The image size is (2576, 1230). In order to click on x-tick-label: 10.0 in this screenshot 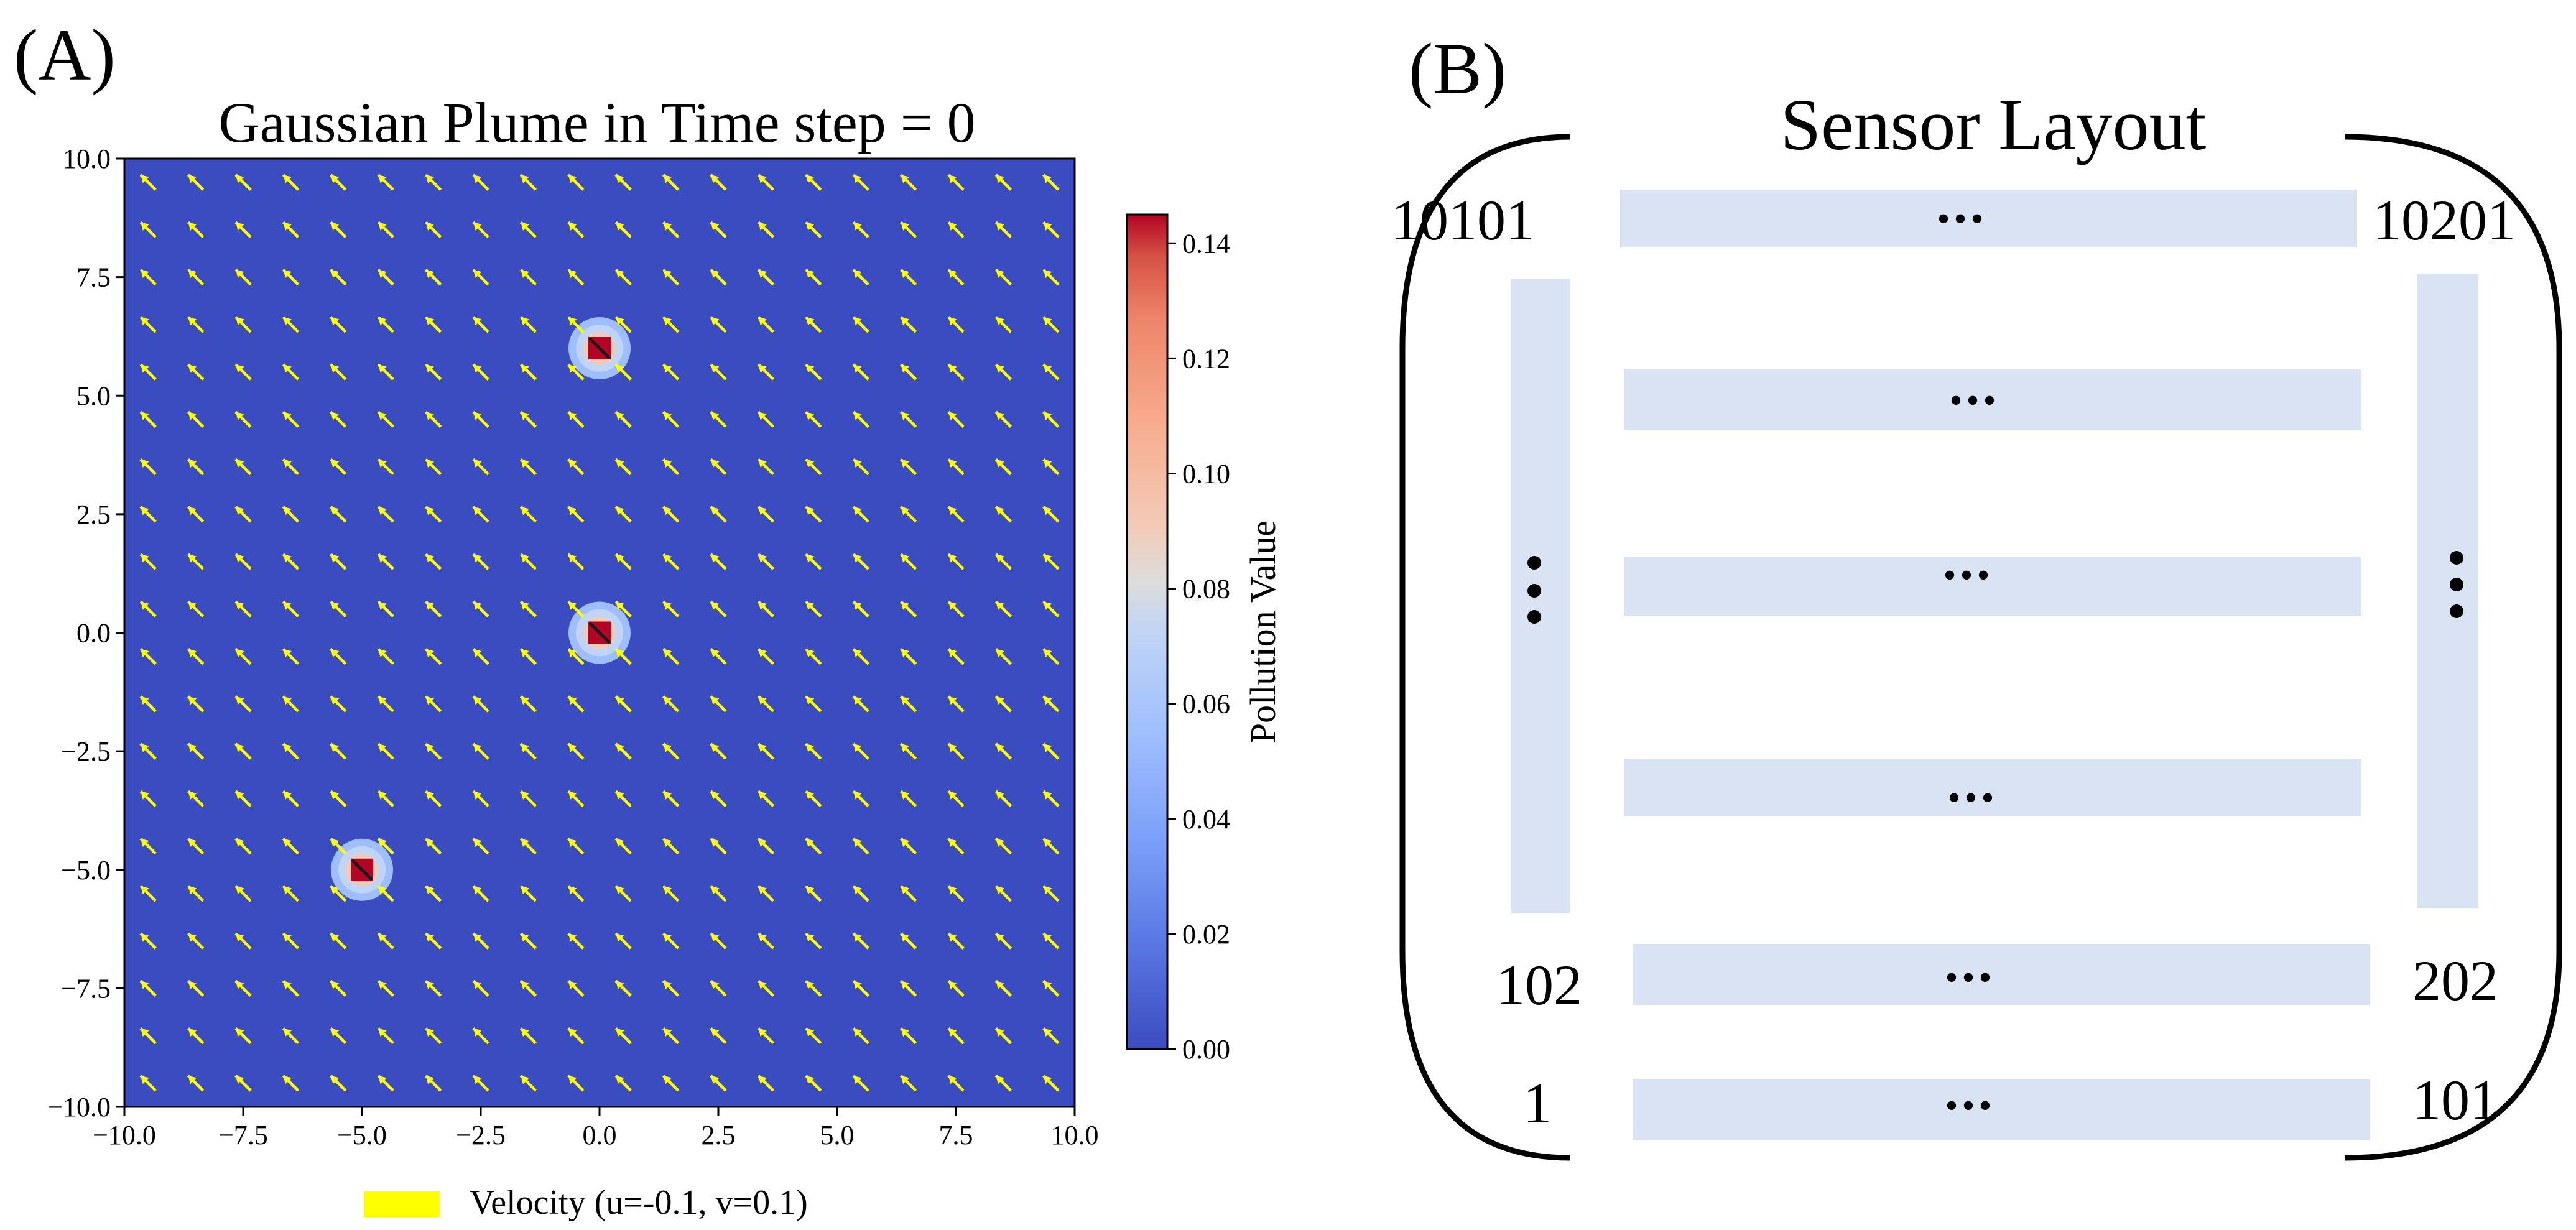, I will do `click(1075, 1135)`.